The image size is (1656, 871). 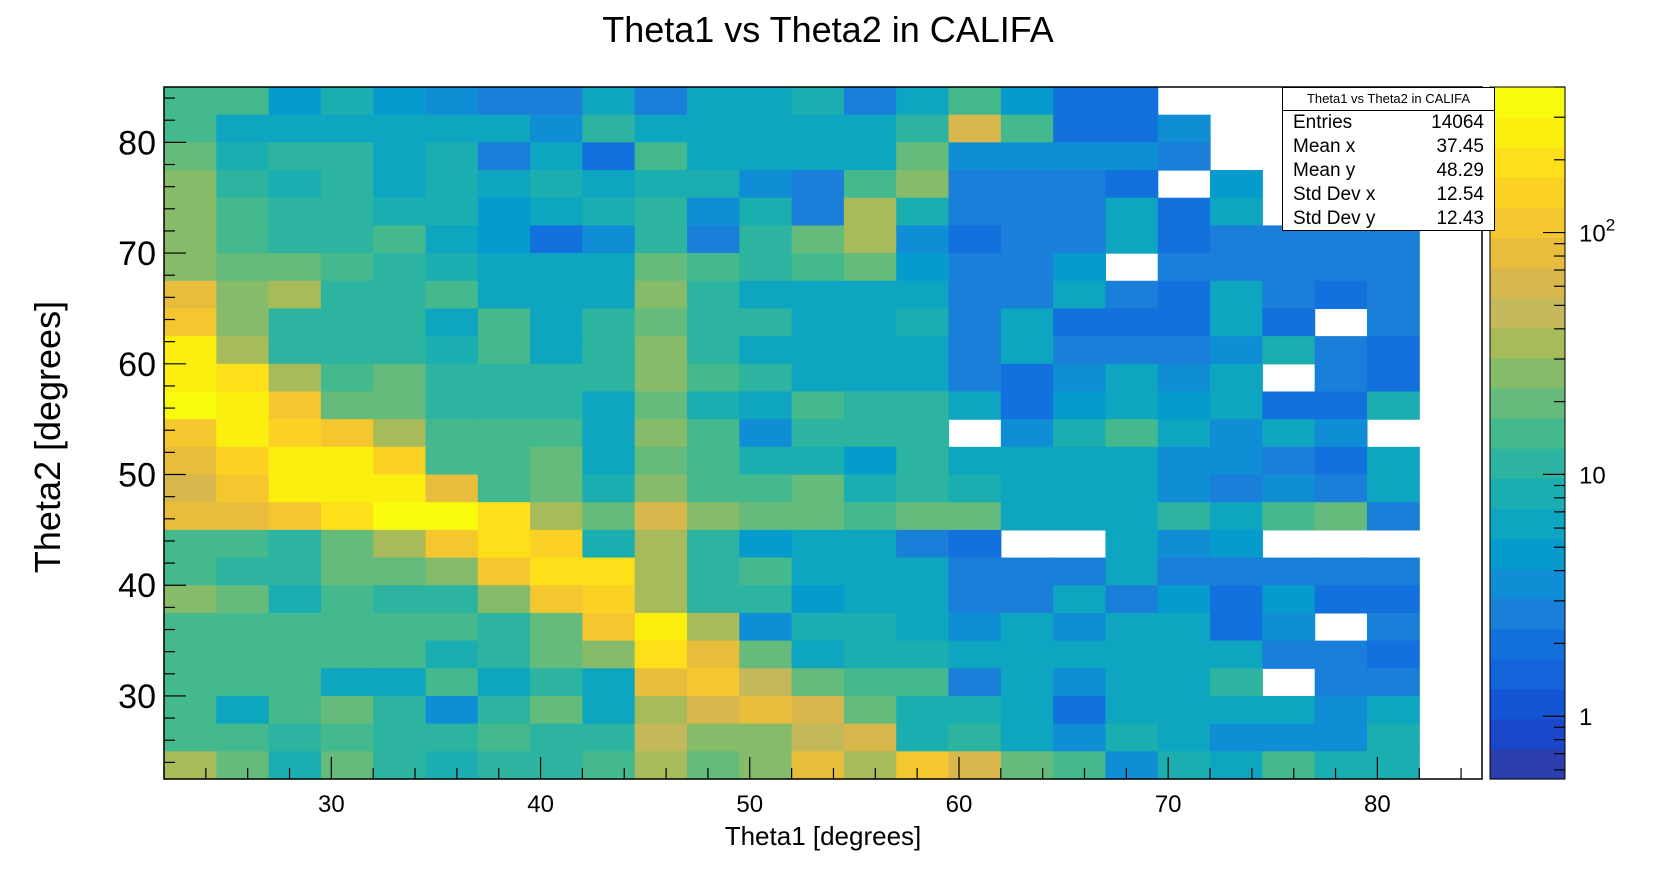 What do you see at coordinates (1168, 804) in the screenshot?
I see `x-tick-label: 70` at bounding box center [1168, 804].